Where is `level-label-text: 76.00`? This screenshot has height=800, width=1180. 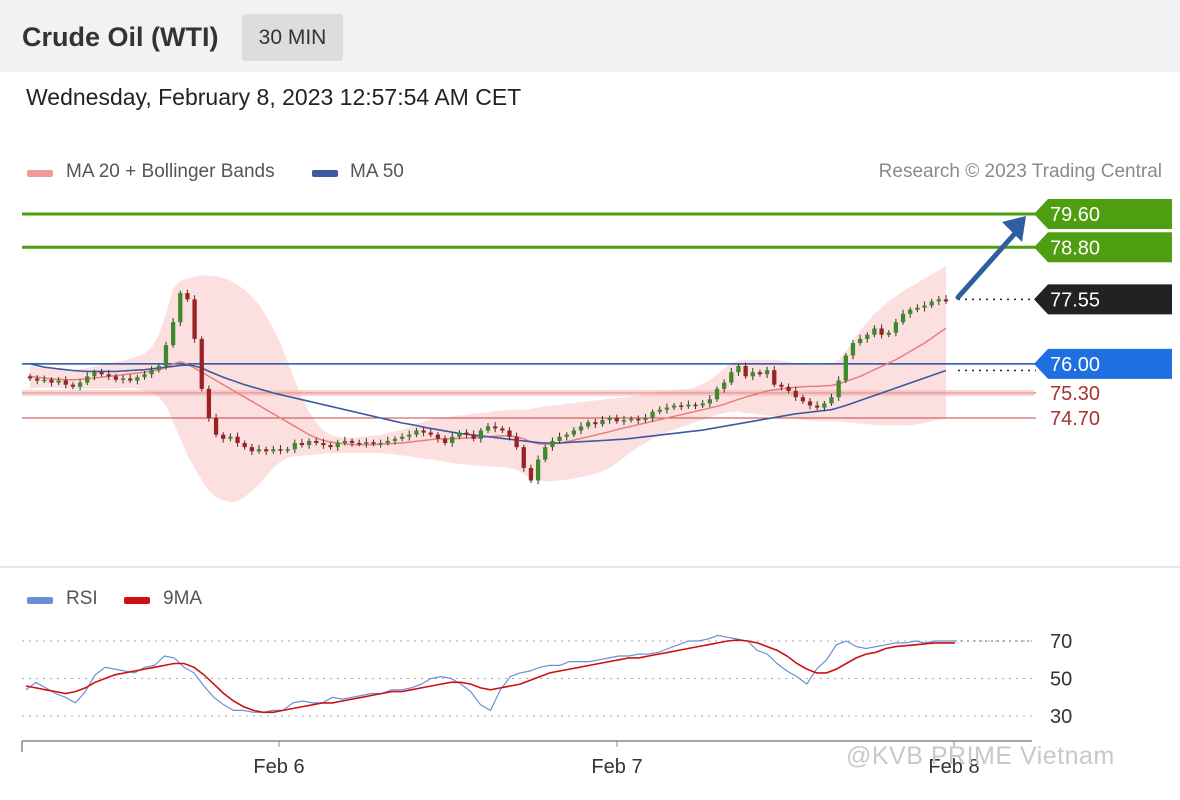
level-label-text: 76.00 is located at coordinates (1075, 365).